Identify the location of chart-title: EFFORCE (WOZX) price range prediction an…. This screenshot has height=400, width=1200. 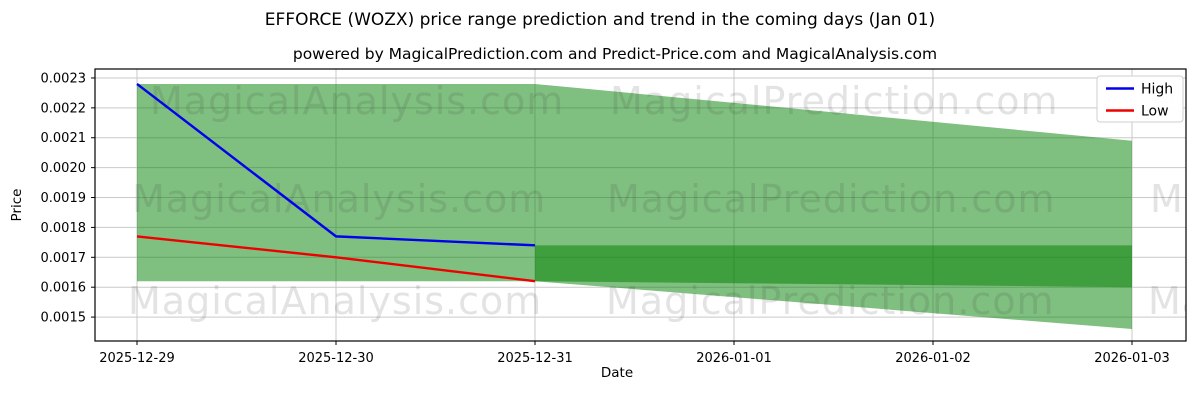
(600, 20).